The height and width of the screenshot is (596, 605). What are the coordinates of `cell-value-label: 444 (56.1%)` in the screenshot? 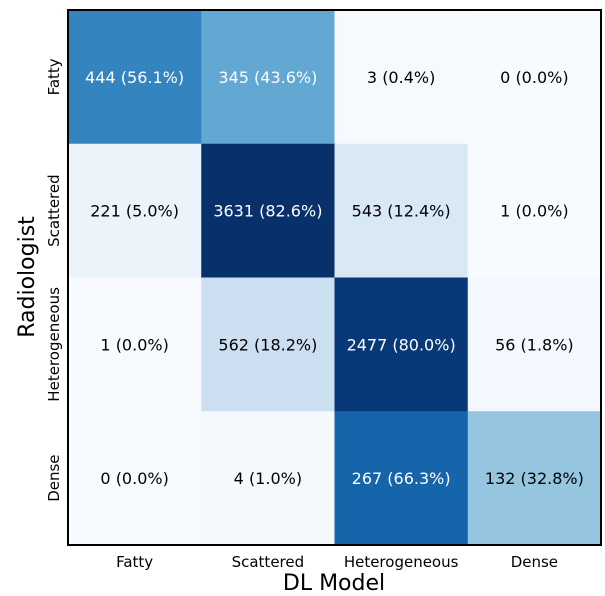 It's located at (134, 77).